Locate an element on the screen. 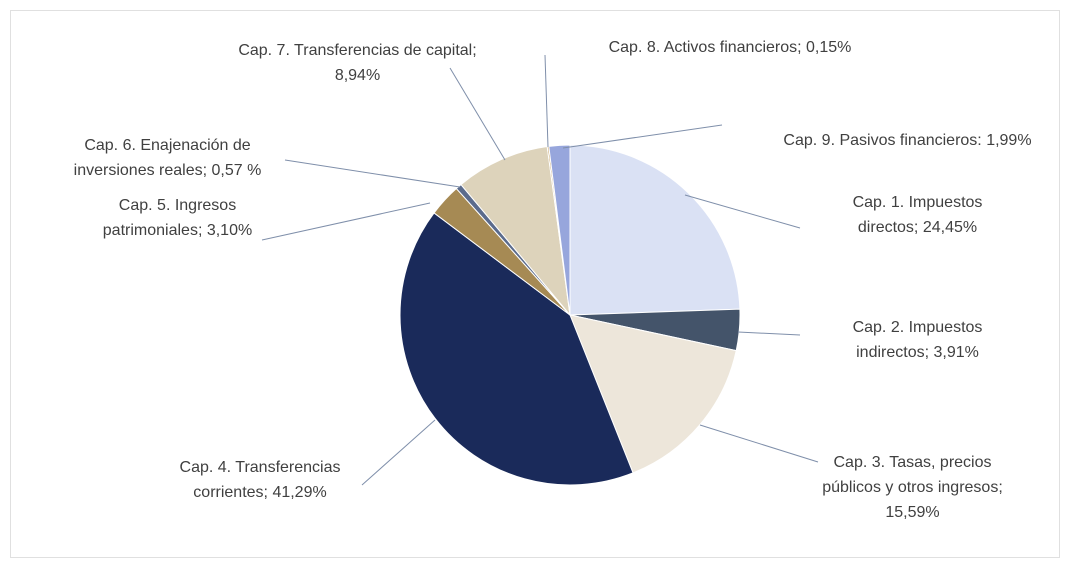 The image size is (1070, 568). data-label: Cap. 2. Impuestos indirectos; 3,91% is located at coordinates (917, 340).